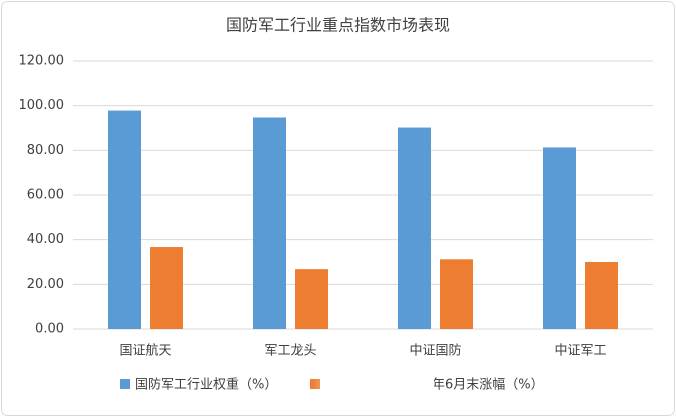 The image size is (676, 417). Describe the element at coordinates (45, 284) in the screenshot. I see `y-tick-label: 20.00` at that location.